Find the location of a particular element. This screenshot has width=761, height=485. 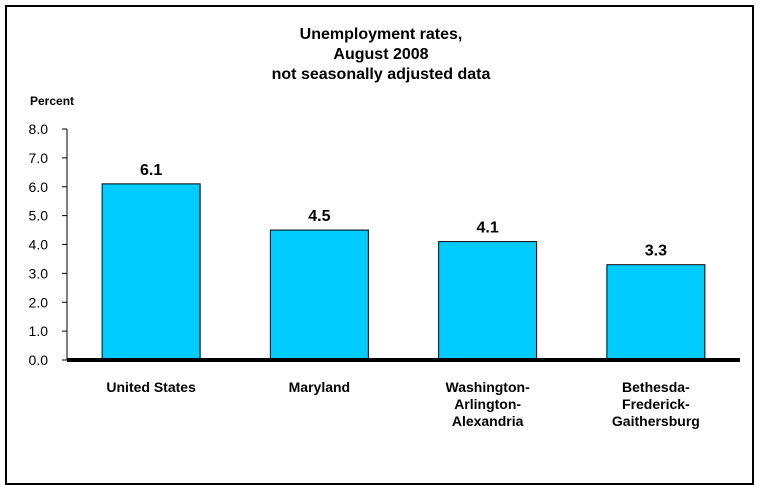

category-label: Gaithersburg is located at coordinates (656, 421).